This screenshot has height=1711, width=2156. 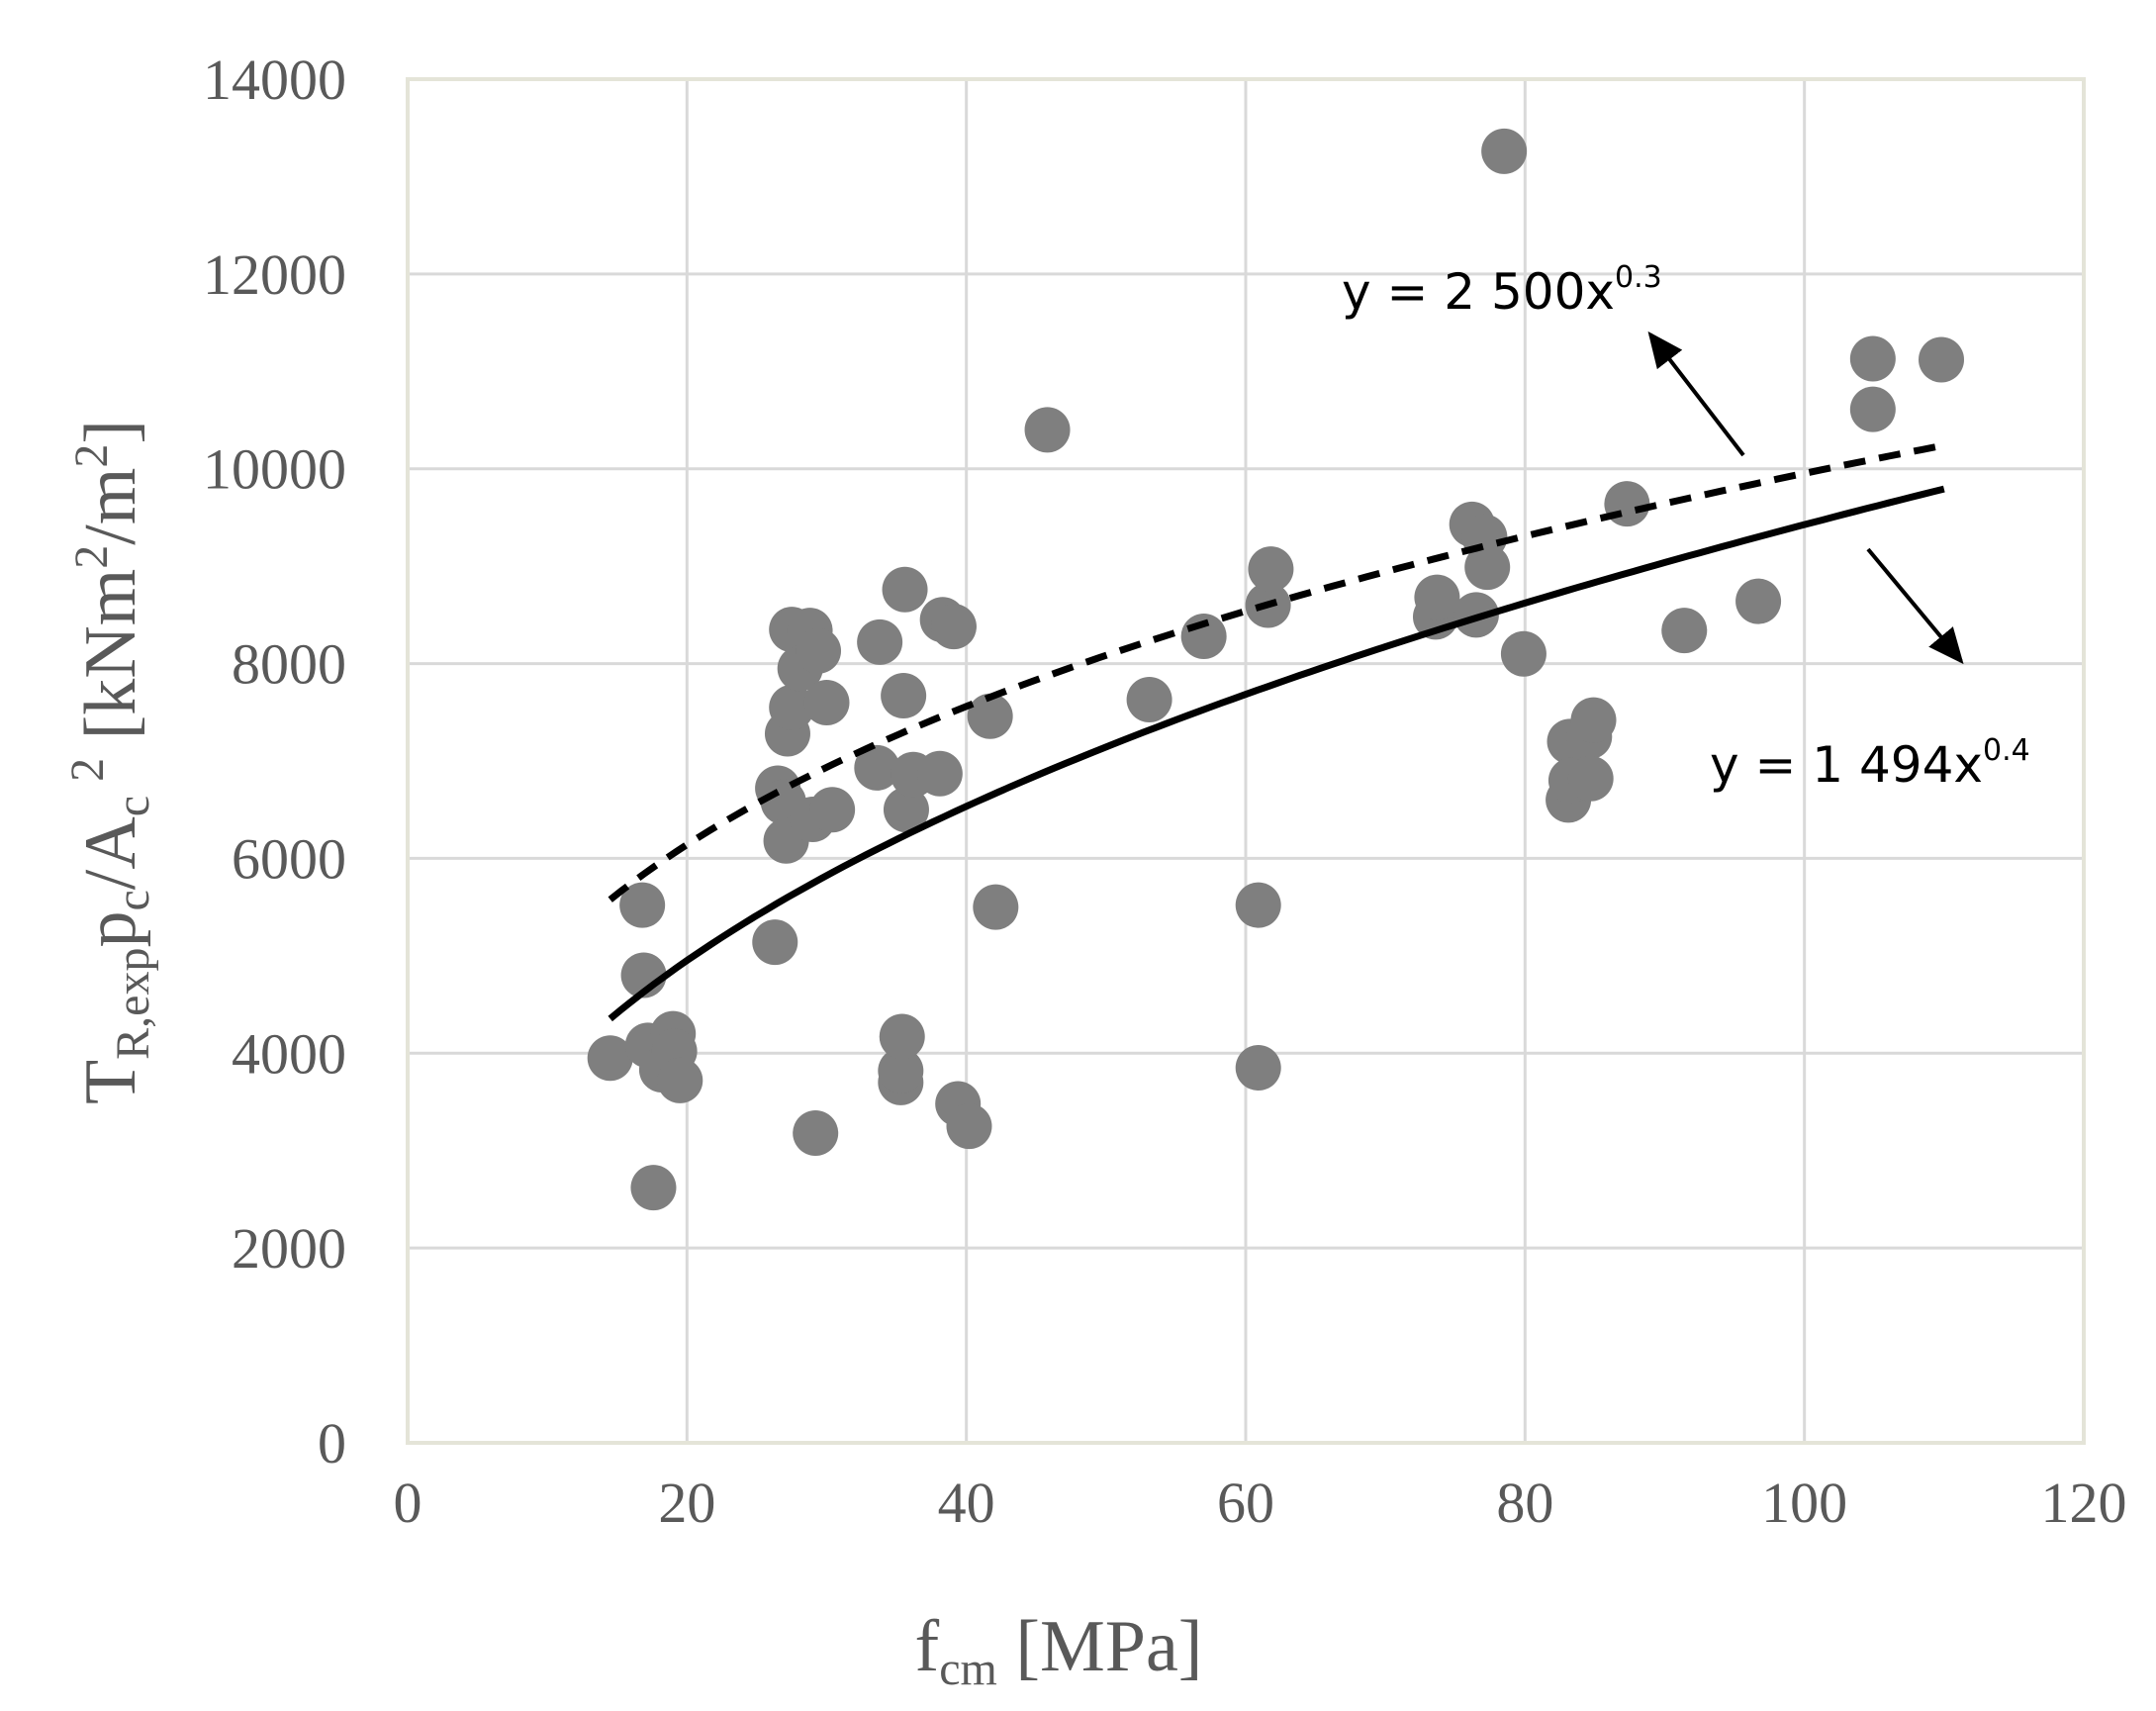 I want to click on x-tick-label: 80, so click(x=1524, y=1503).